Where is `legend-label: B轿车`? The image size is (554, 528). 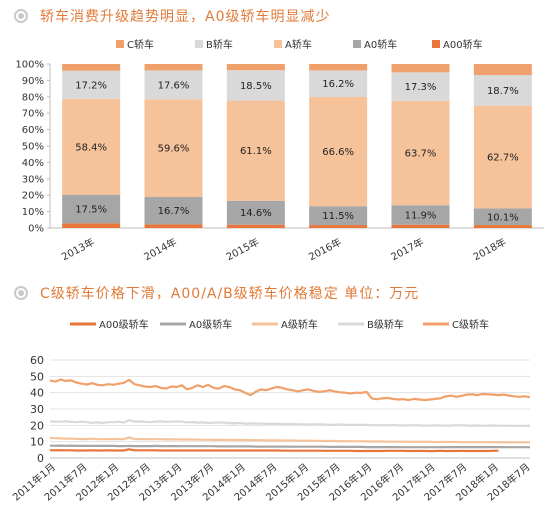
legend-label: B轿车 is located at coordinates (219, 44).